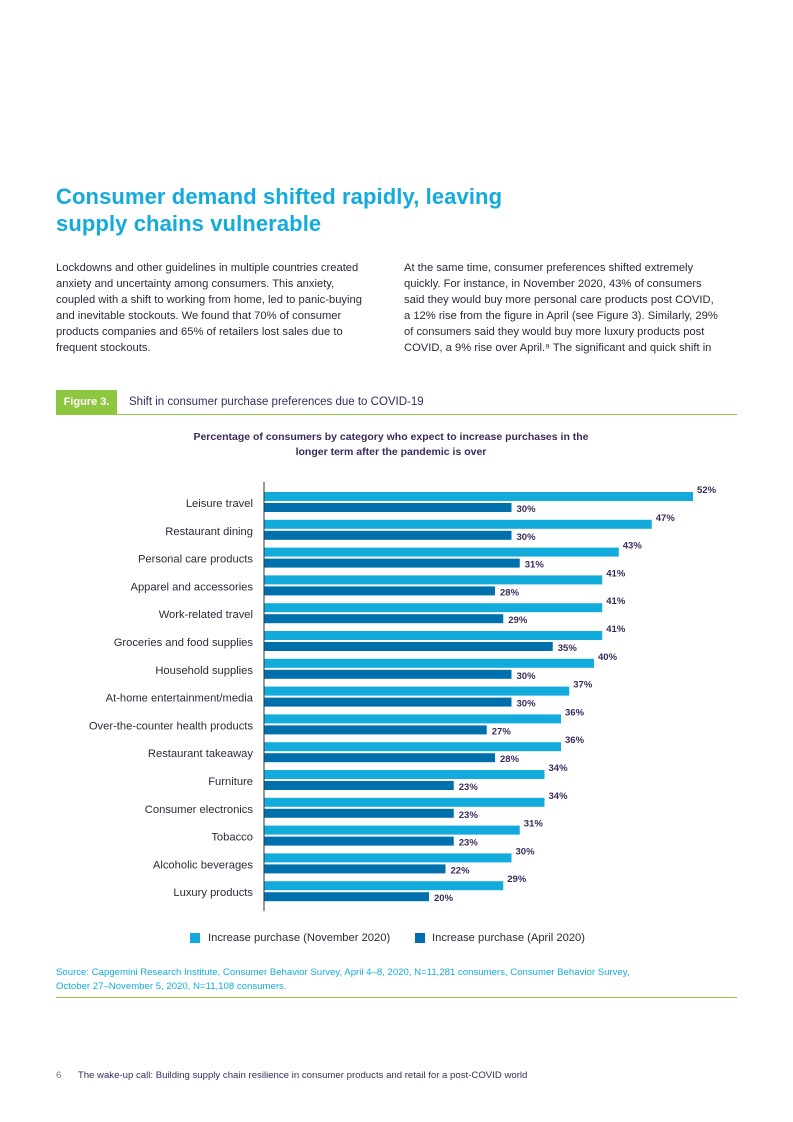 This screenshot has width=793, height=1122. Describe the element at coordinates (518, 620) in the screenshot. I see `data-label-april: 29%` at that location.